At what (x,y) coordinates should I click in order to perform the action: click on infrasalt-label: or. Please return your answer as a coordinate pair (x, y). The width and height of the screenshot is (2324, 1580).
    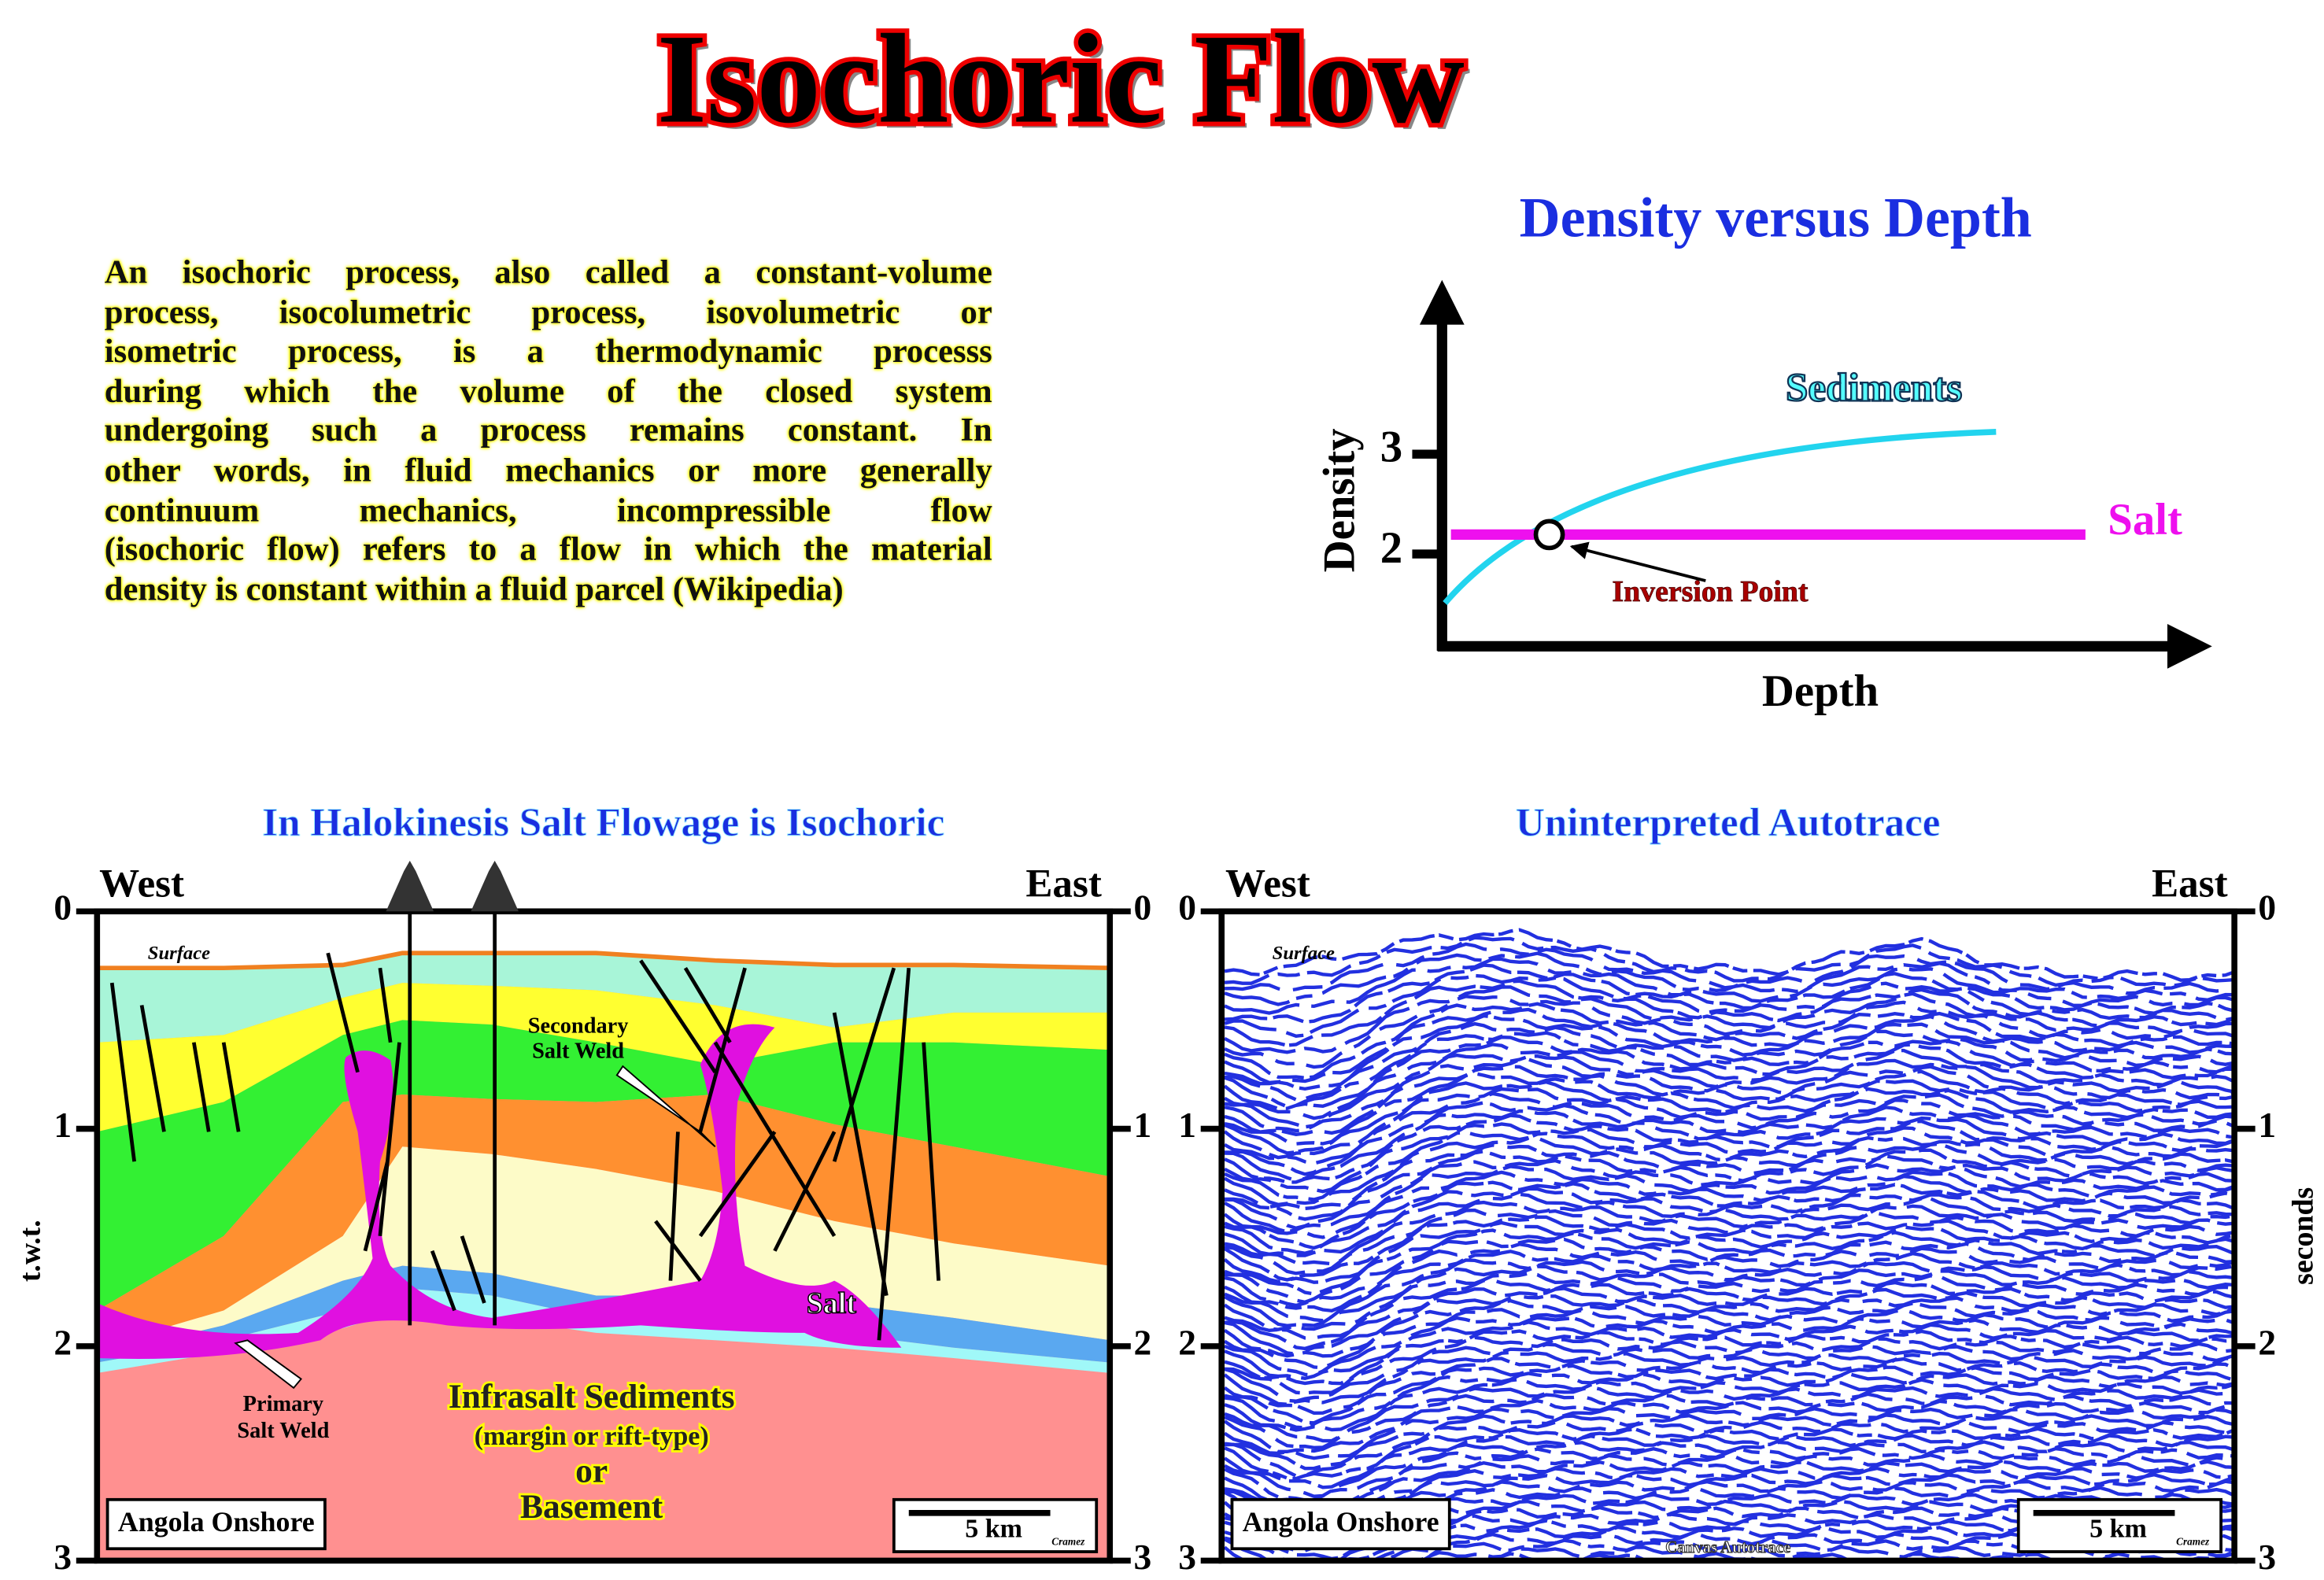
    Looking at the image, I should click on (591, 1471).